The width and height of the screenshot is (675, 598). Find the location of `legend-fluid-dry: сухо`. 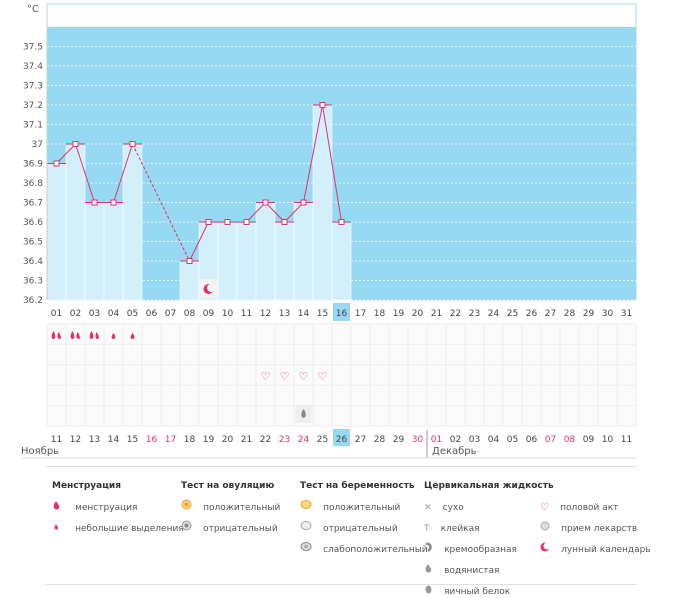

legend-fluid-dry: сухо is located at coordinates (453, 508).